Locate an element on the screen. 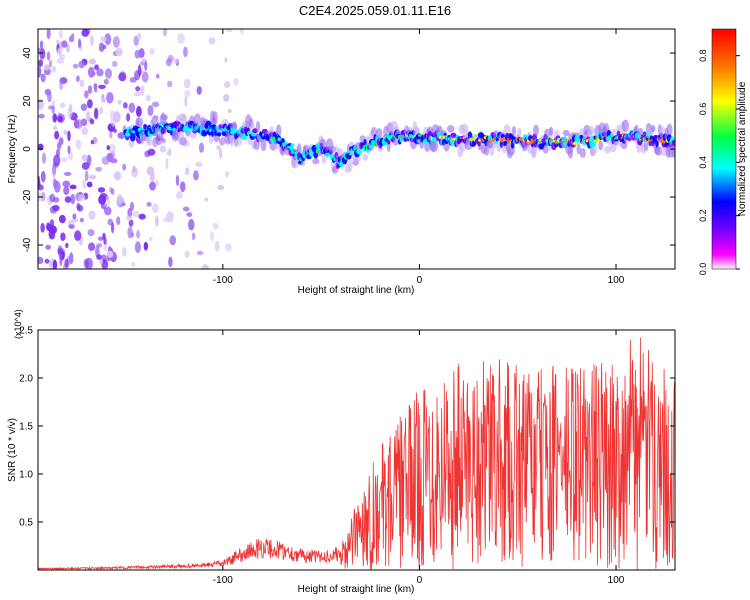 The width and height of the screenshot is (750, 600). colorbar-gradient is located at coordinates (724, 149).